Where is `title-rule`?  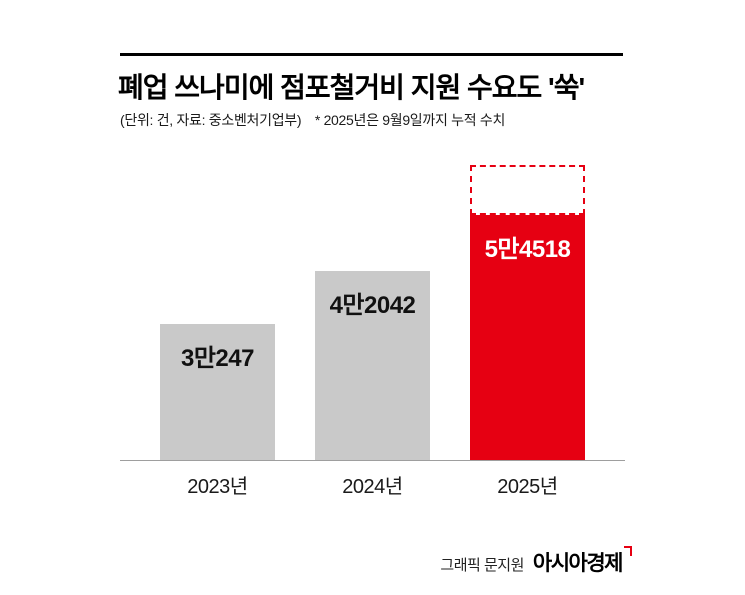 title-rule is located at coordinates (371, 54).